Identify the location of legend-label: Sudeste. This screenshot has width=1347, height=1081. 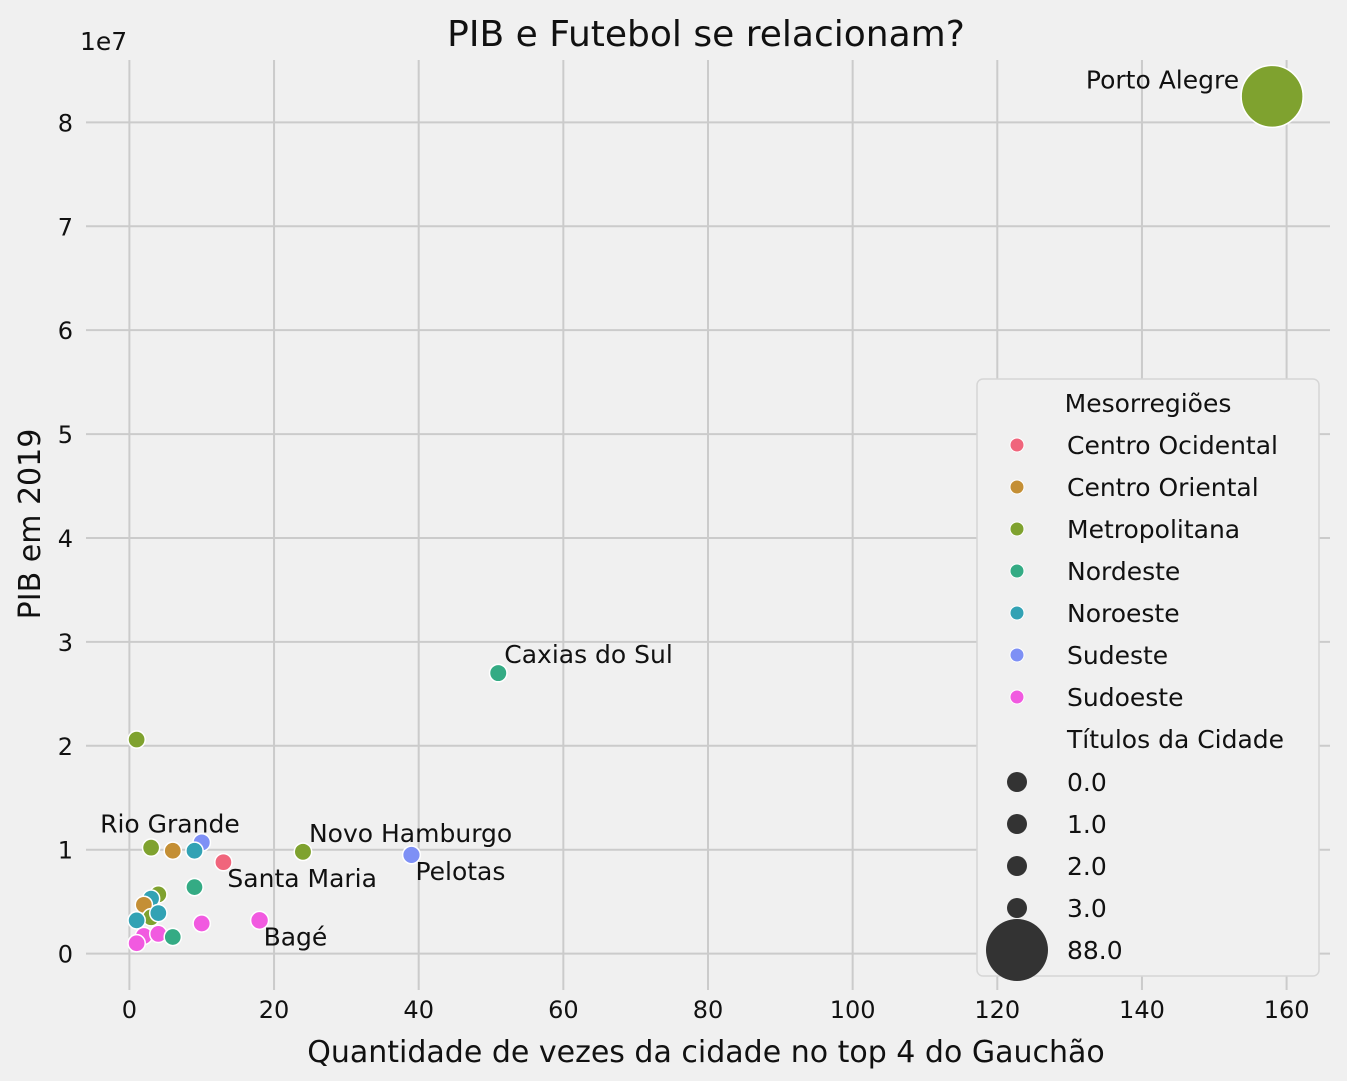
(1117, 655).